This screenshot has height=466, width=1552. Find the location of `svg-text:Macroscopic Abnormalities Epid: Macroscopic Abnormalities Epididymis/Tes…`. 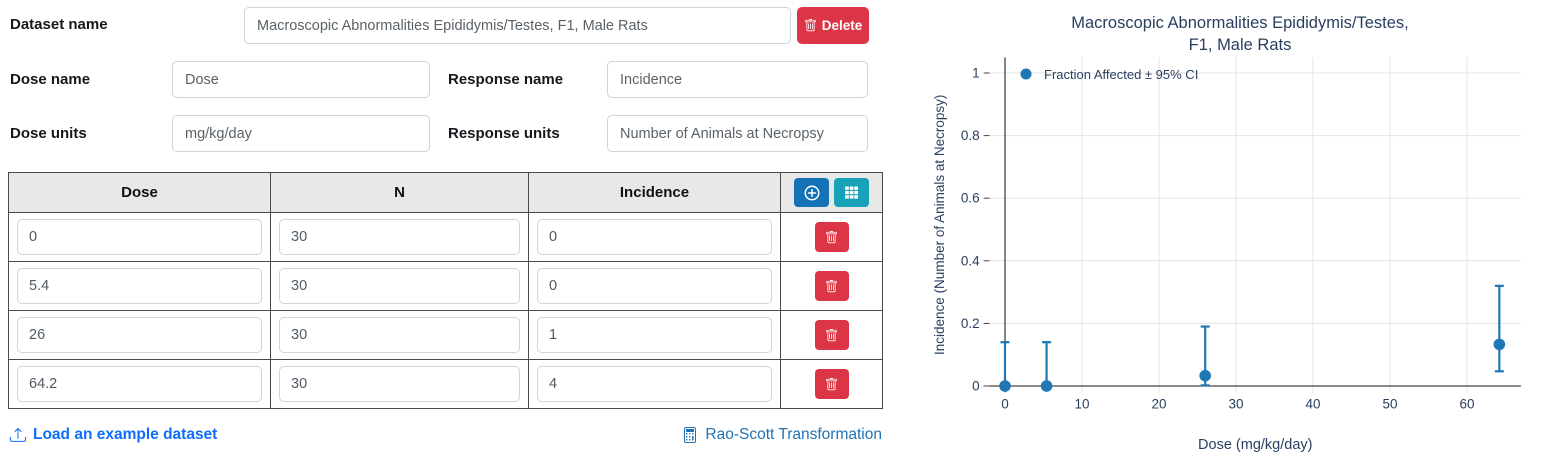

svg-text:Macroscopic Abnormalities Epid: Macroscopic Abnormalities Epididymis/Tes… is located at coordinates (1239, 23).